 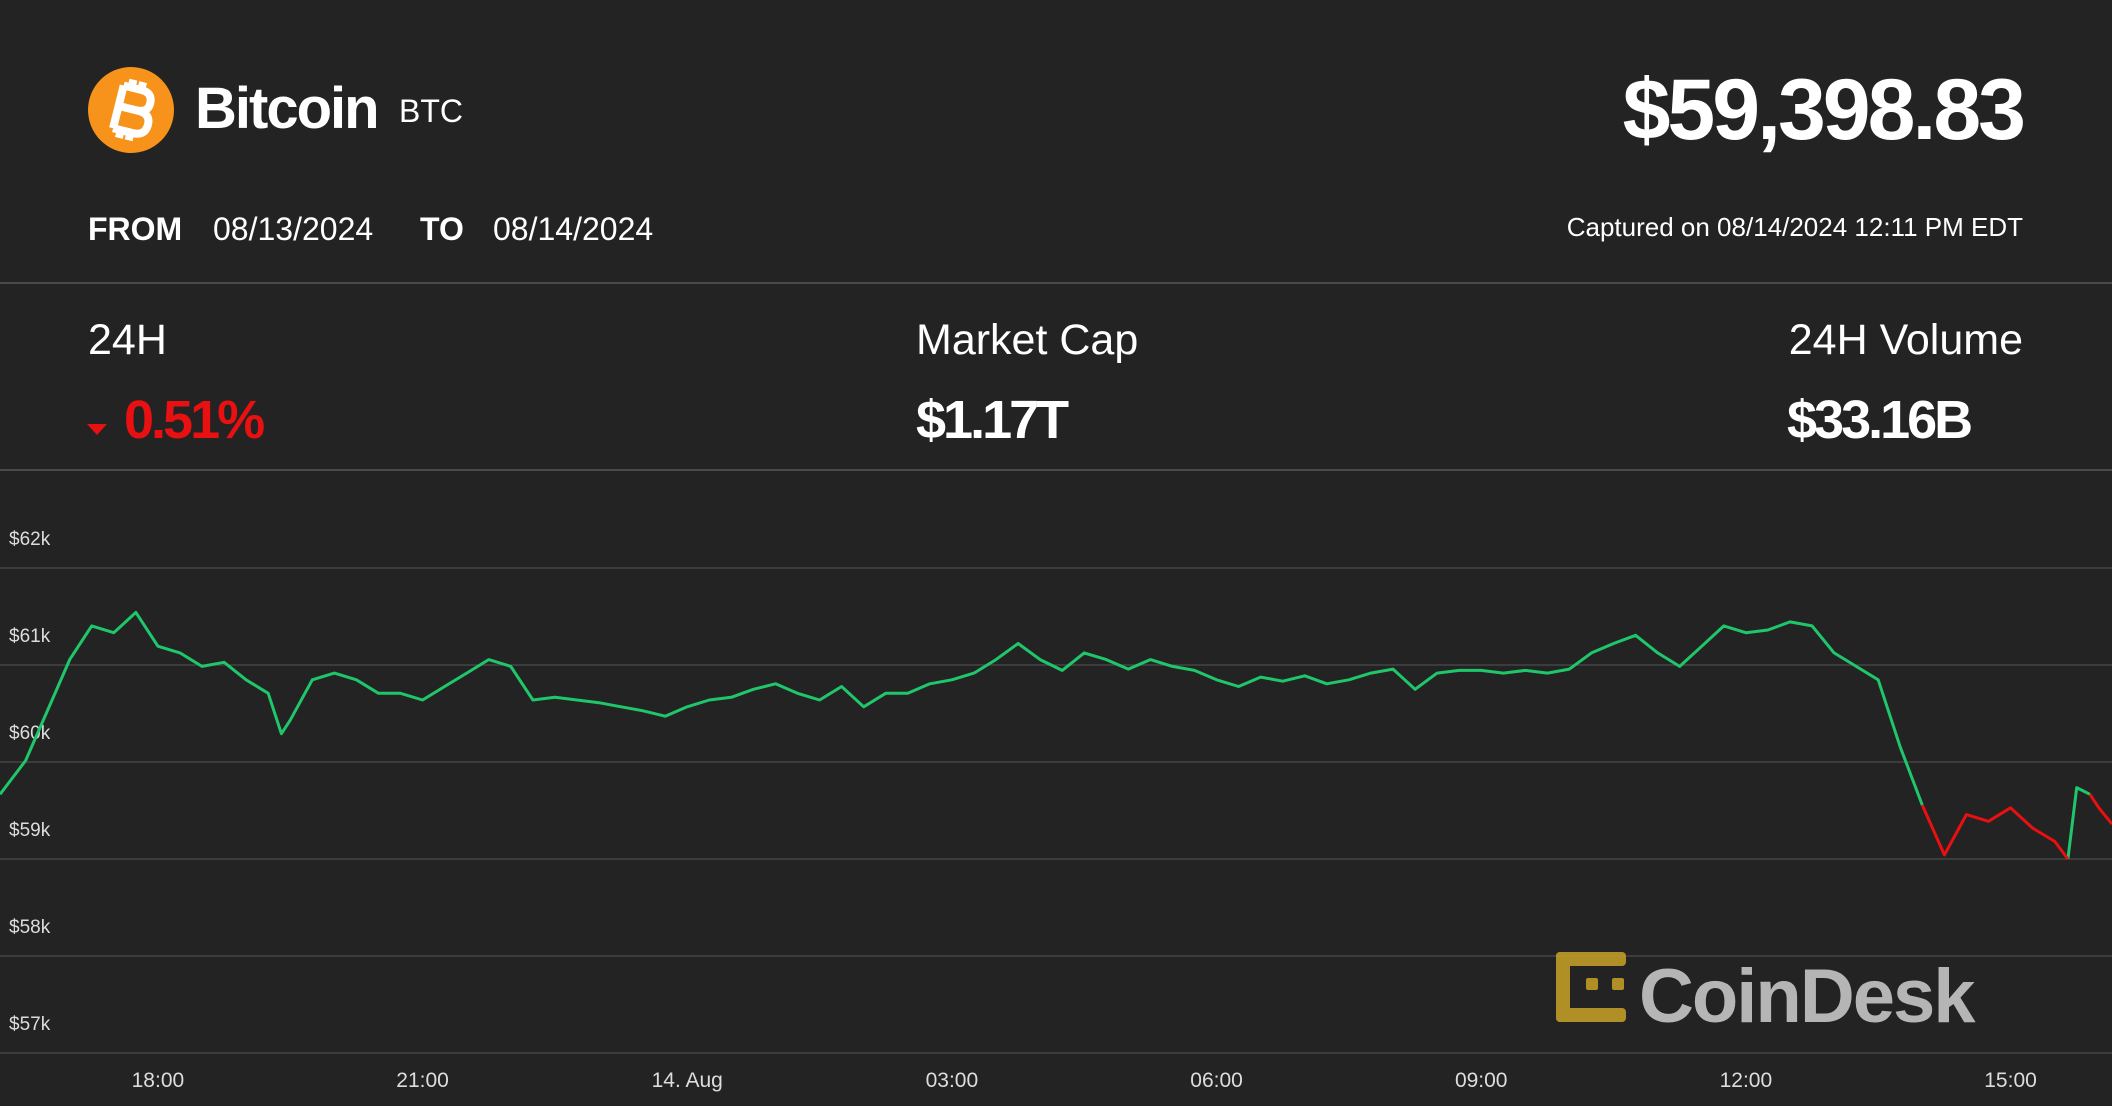 I want to click on y-tick-label: $61k, so click(x=30, y=636).